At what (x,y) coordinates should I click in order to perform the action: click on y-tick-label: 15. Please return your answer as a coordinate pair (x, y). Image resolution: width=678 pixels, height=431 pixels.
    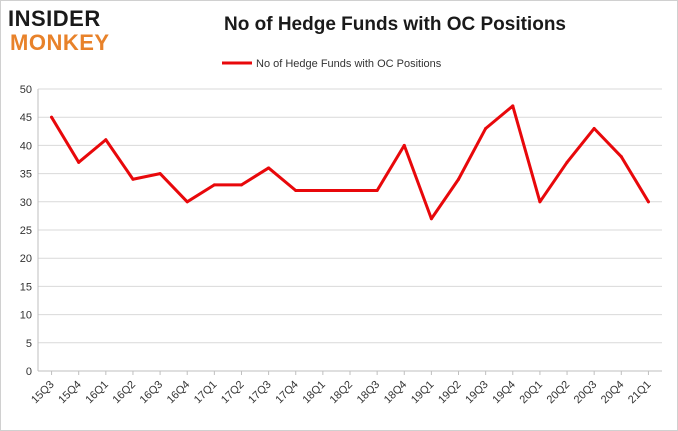
    Looking at the image, I should click on (26, 287).